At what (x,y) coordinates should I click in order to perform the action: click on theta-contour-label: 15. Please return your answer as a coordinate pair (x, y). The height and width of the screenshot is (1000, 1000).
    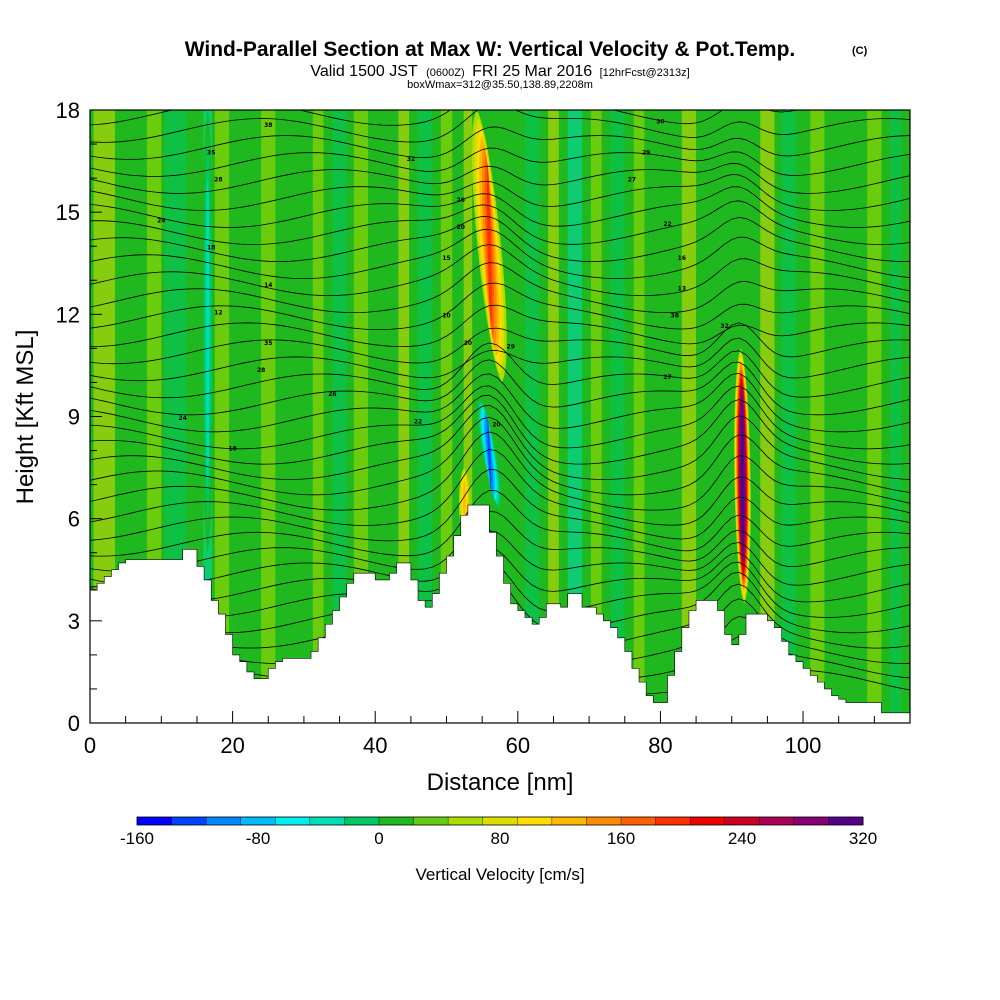
    Looking at the image, I should click on (446, 258).